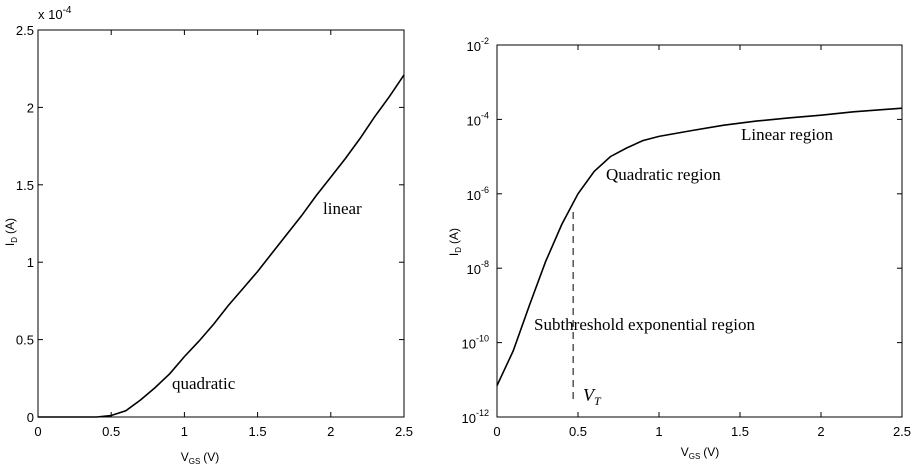 The height and width of the screenshot is (465, 915). Describe the element at coordinates (455, 242) in the screenshot. I see `log-y-axis-label: ID(A)` at that location.